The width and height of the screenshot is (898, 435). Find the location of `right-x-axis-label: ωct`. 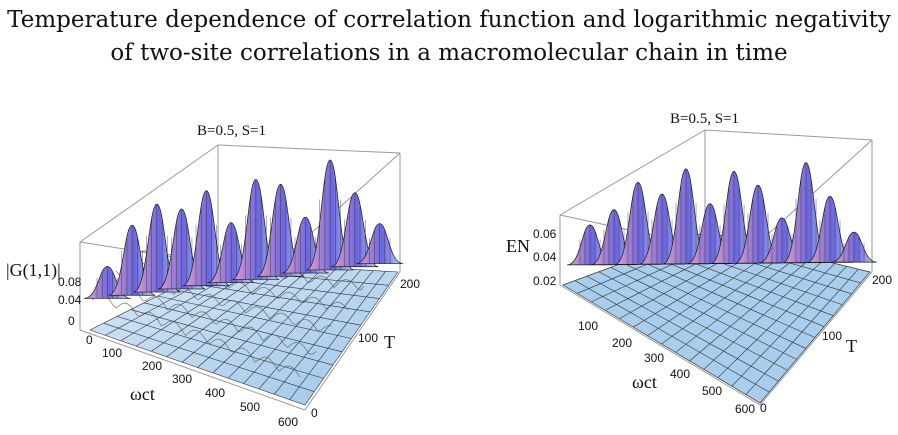

right-x-axis-label: ωct is located at coordinates (644, 382).